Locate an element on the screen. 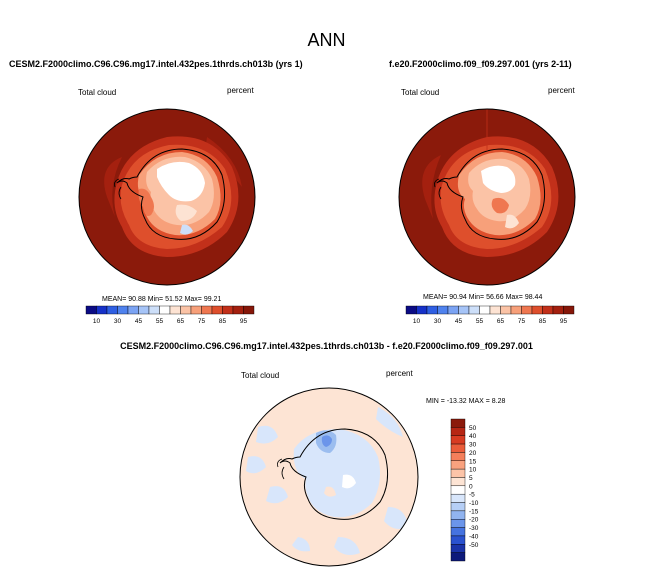 The image size is (653, 569). panel-3-colorbar-tick-label: 5 is located at coordinates (471, 478).